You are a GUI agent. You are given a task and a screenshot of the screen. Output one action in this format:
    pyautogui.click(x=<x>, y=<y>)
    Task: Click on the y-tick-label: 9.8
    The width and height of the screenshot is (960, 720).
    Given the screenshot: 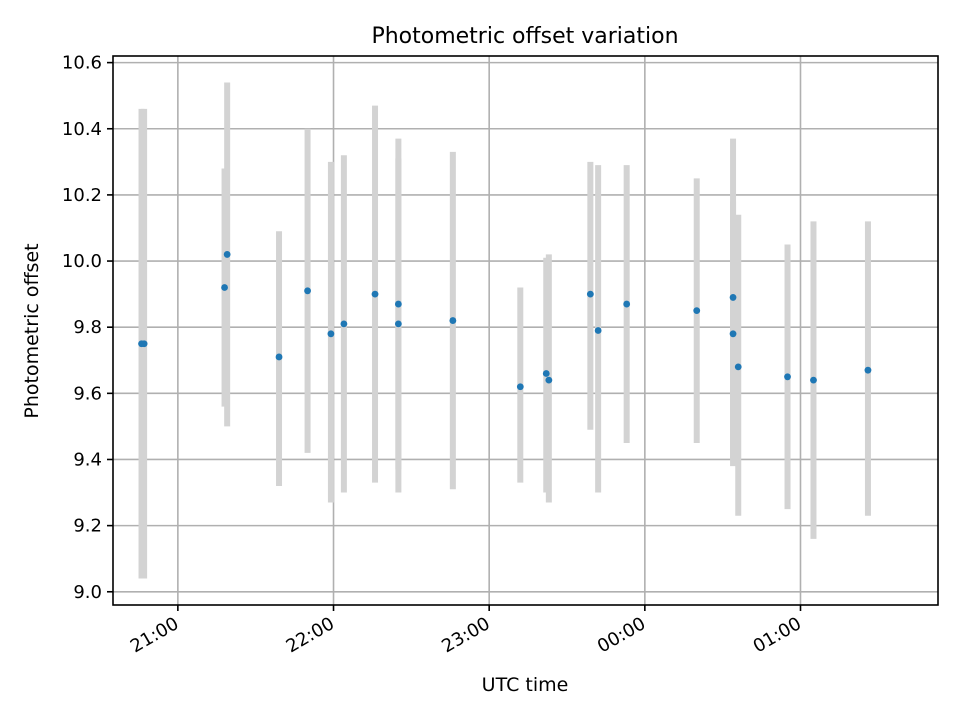 What is the action you would take?
    pyautogui.click(x=87, y=327)
    